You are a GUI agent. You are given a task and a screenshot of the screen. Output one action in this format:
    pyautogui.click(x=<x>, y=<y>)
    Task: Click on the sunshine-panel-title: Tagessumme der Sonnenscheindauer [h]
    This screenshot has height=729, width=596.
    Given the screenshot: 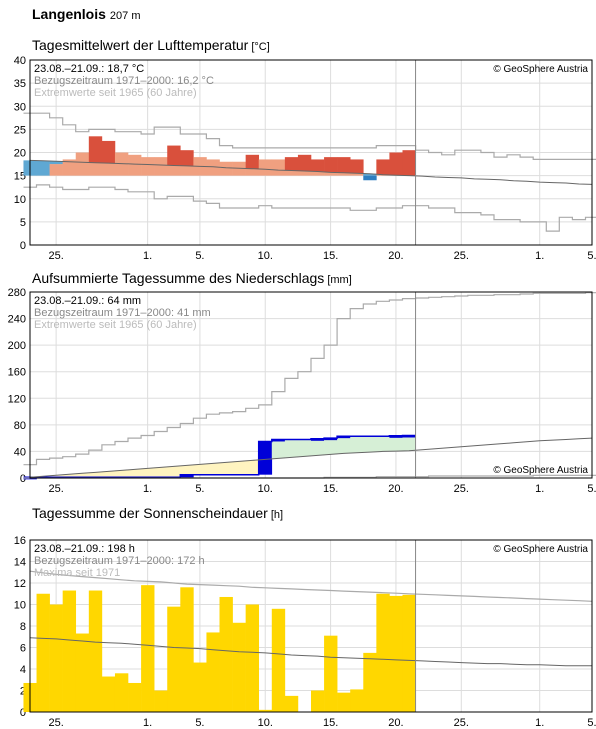 What is the action you would take?
    pyautogui.click(x=157, y=513)
    